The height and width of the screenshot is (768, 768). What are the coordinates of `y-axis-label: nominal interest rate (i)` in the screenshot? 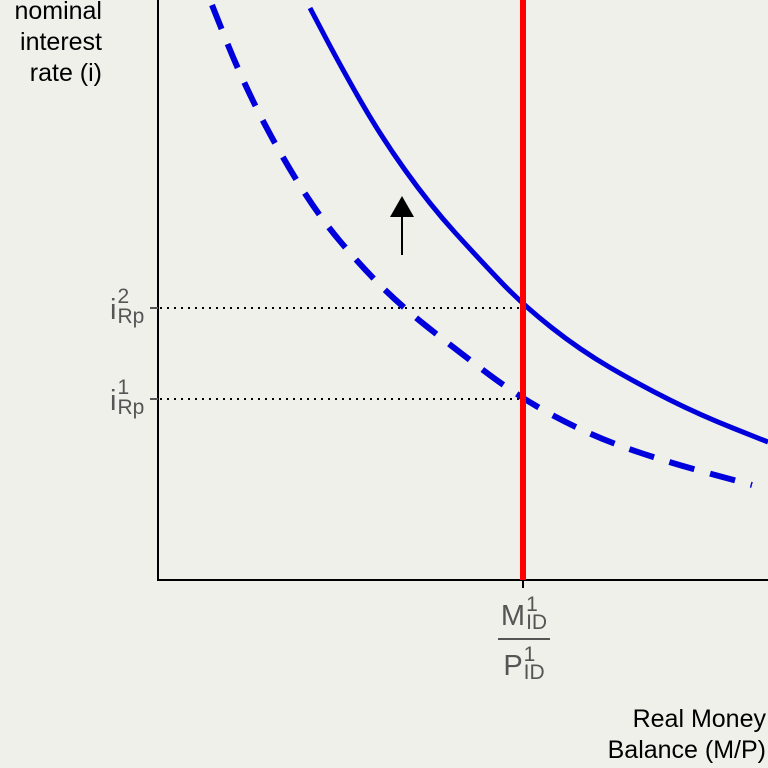 It's located at (58, 43).